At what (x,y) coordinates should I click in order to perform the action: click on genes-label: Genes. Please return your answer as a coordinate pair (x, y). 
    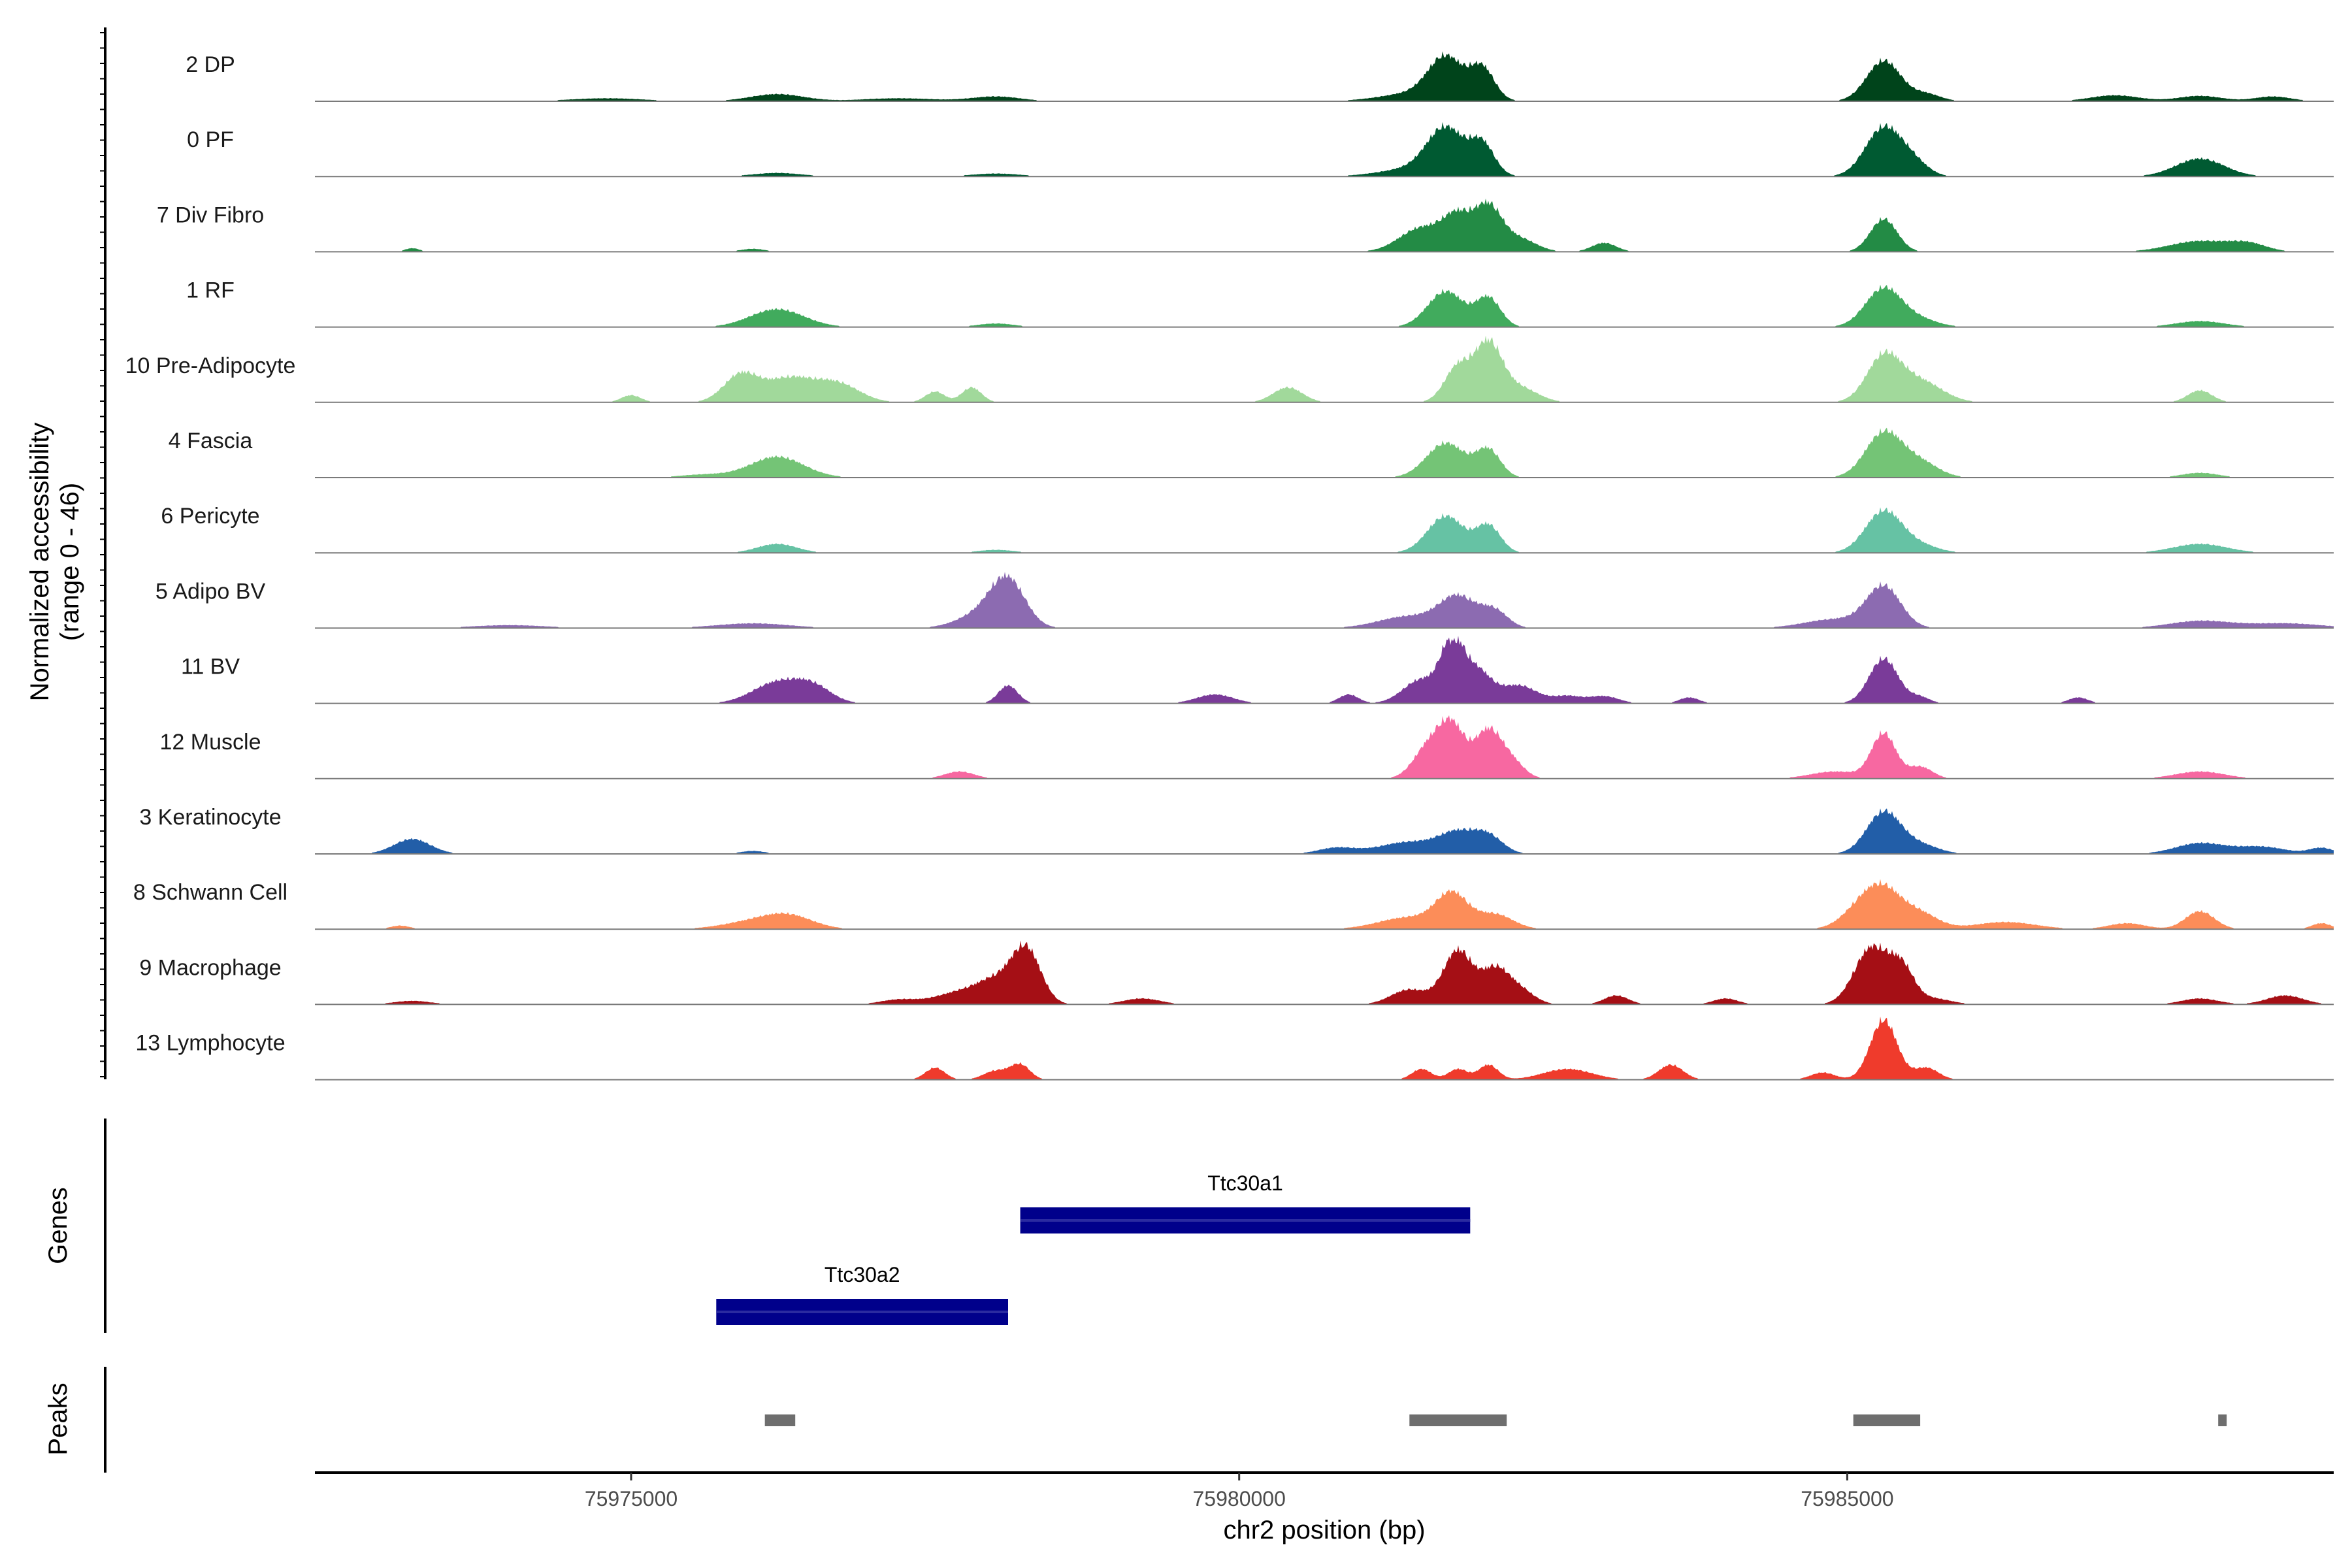
    Looking at the image, I should click on (58, 1225).